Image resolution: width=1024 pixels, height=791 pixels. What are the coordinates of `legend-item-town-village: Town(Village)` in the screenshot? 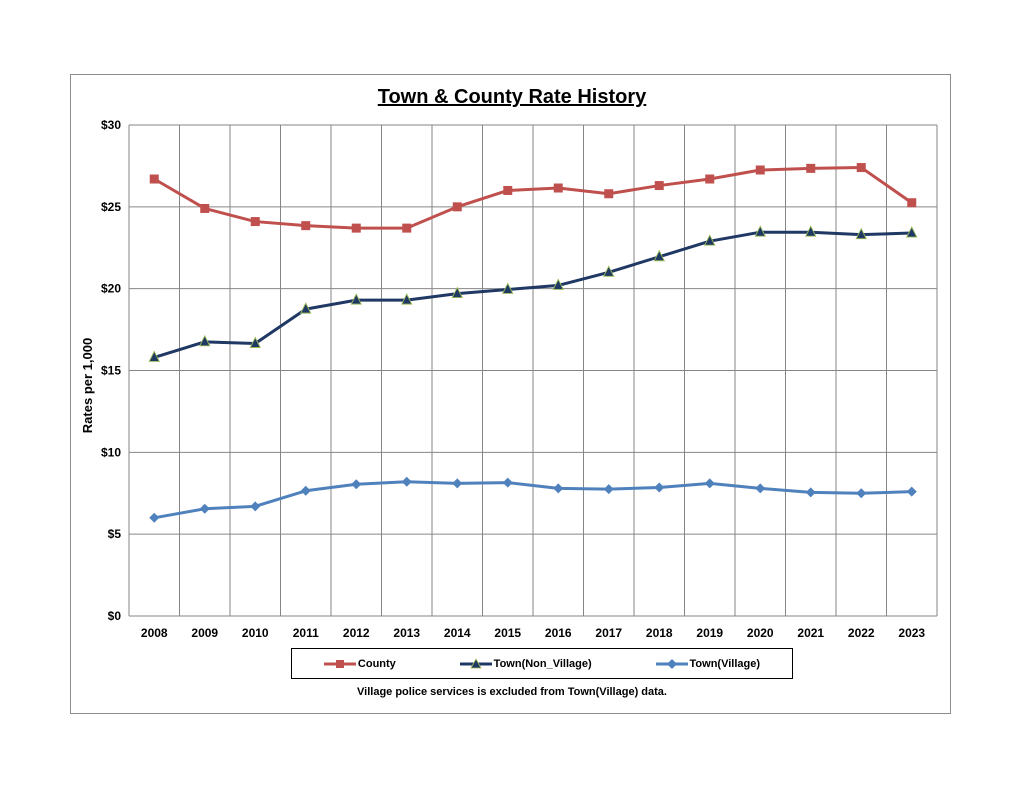 It's located at (708, 663).